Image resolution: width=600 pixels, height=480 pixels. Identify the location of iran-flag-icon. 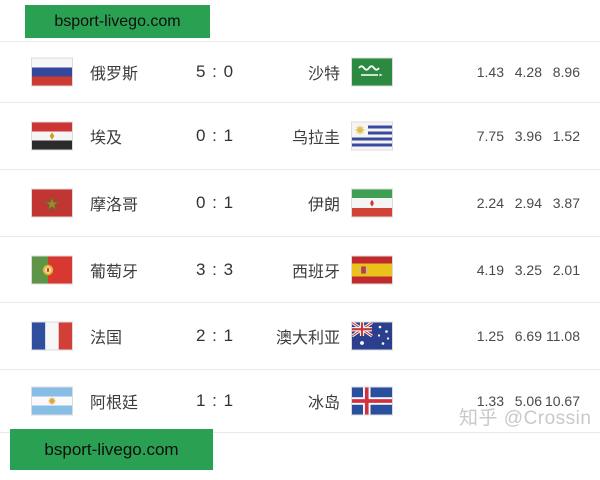
(372, 203).